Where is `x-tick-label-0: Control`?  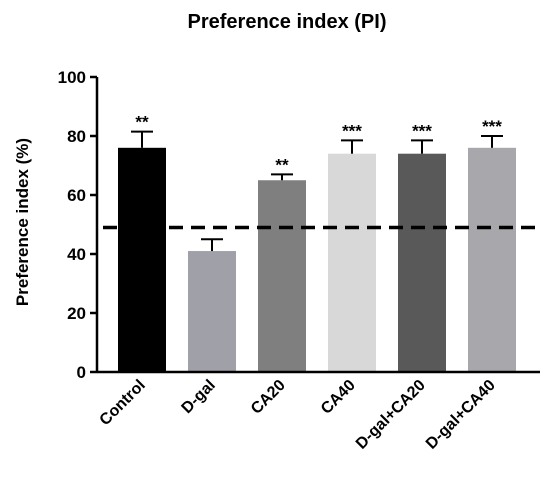 x-tick-label-0: Control is located at coordinates (123, 403).